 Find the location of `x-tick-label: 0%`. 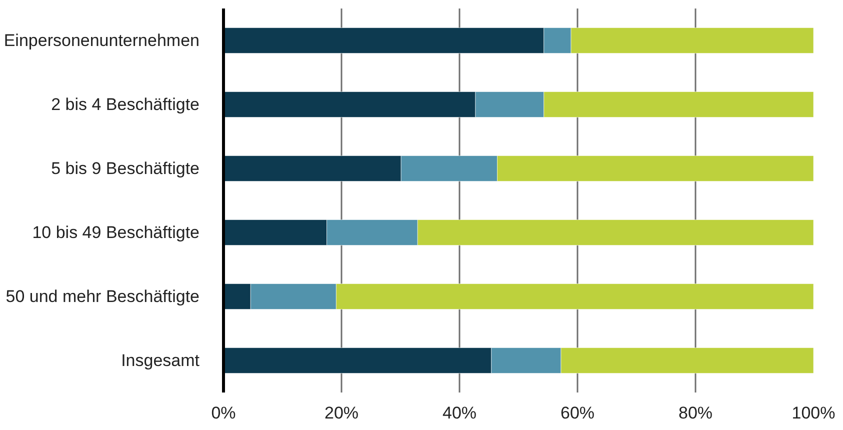

x-tick-label: 0% is located at coordinates (223, 413).